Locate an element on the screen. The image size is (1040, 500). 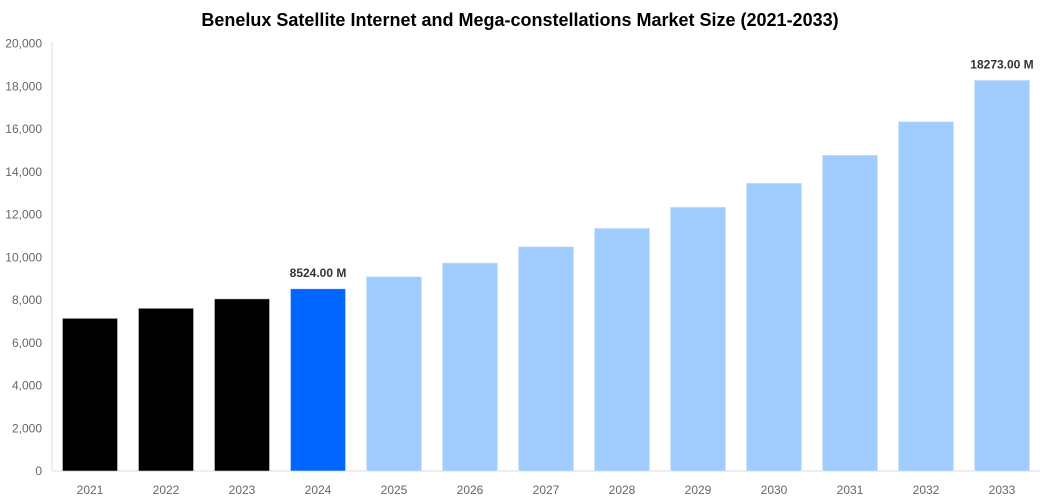
x-tick-label: 2032 is located at coordinates (926, 490).